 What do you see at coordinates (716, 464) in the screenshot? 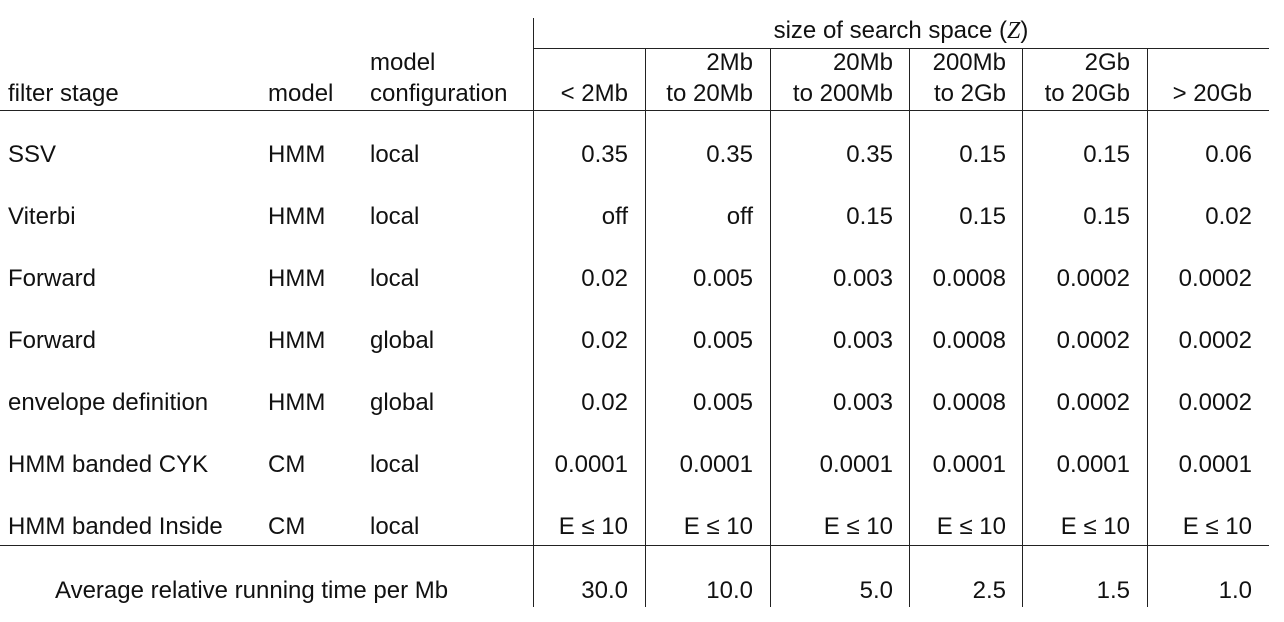
I see `row-6-threshold-2: 0.0001` at bounding box center [716, 464].